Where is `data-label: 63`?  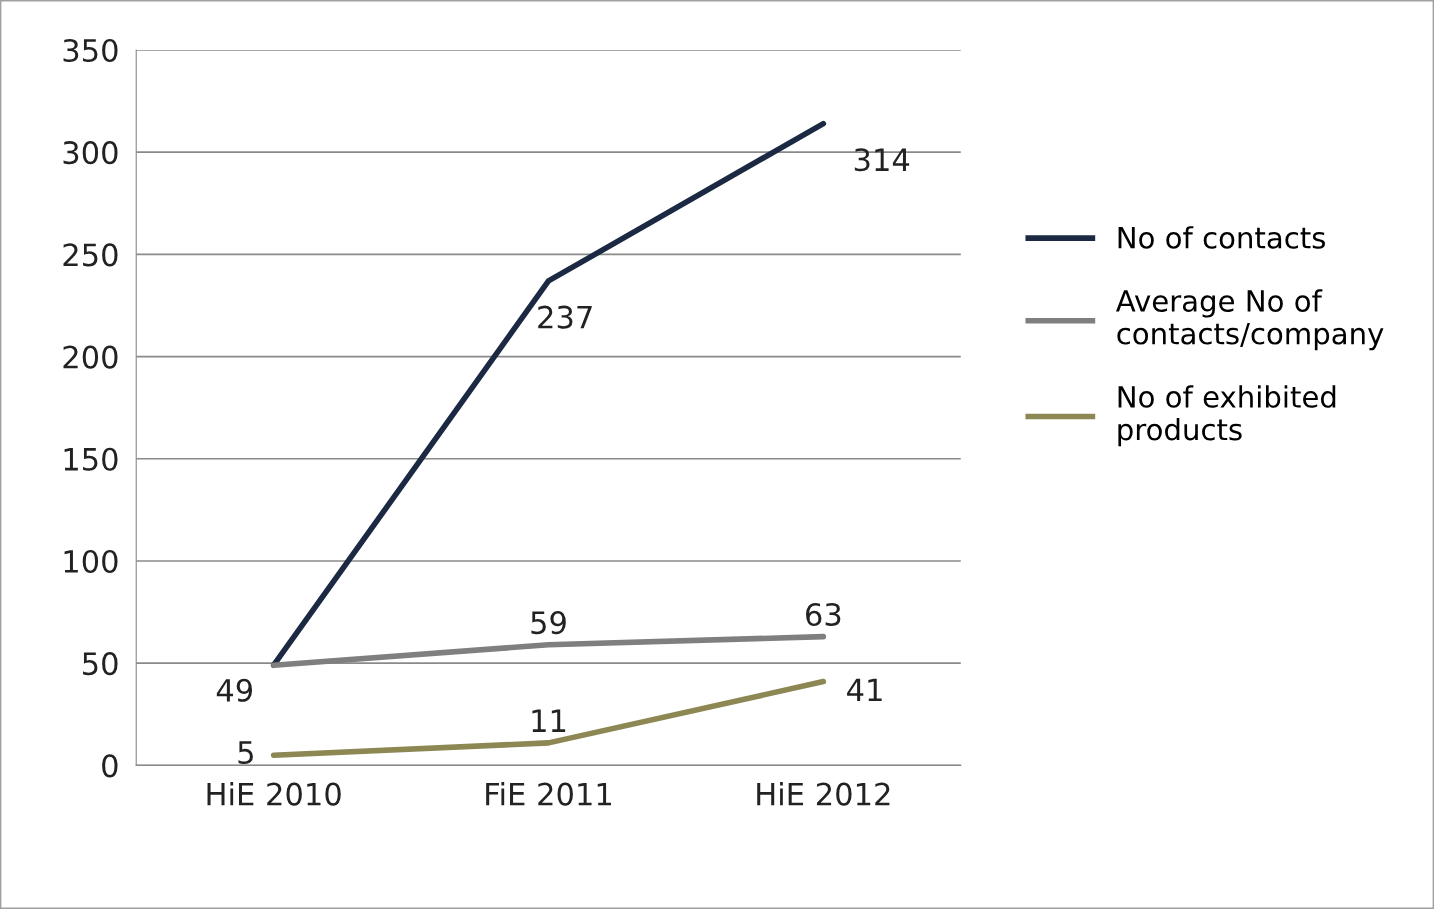
data-label: 63 is located at coordinates (823, 614).